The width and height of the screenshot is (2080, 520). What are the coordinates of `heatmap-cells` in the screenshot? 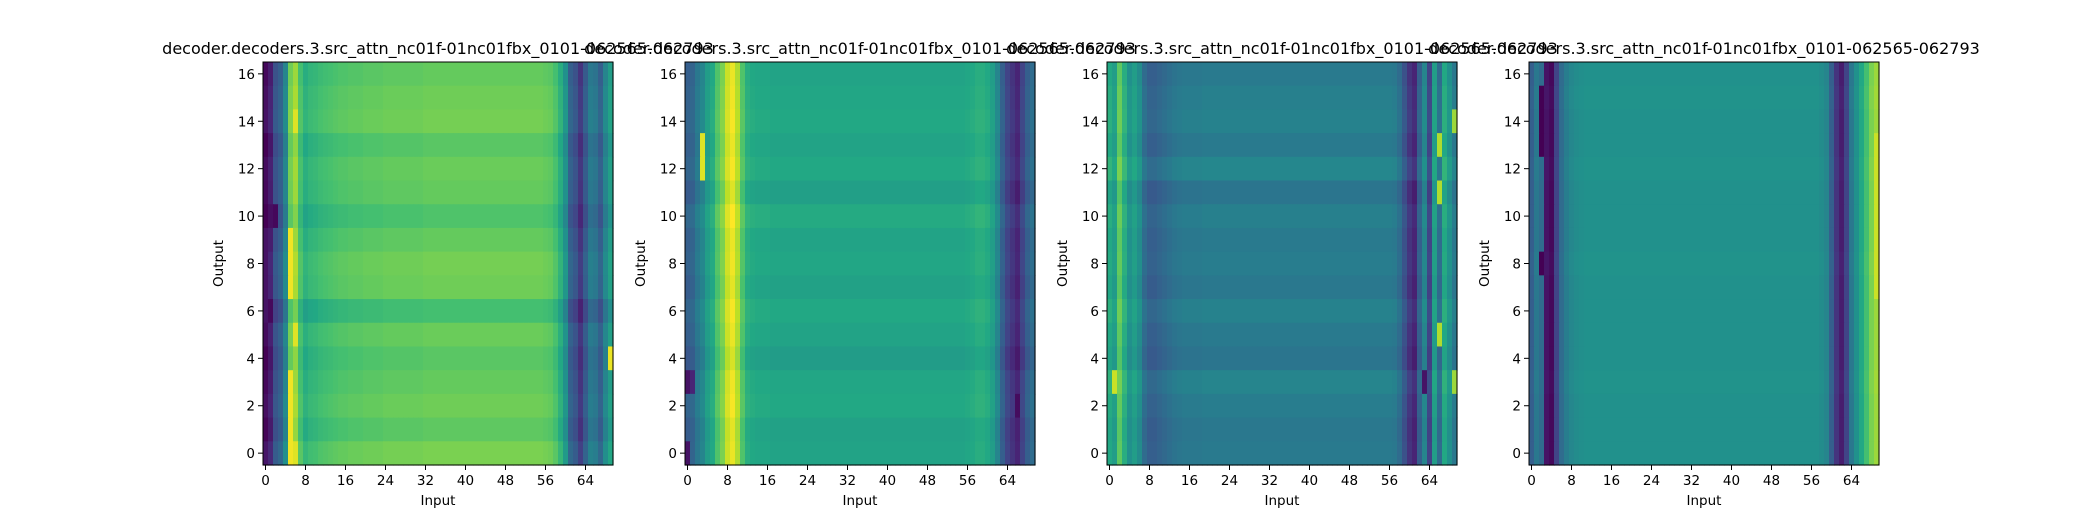 It's located at (1282, 264).